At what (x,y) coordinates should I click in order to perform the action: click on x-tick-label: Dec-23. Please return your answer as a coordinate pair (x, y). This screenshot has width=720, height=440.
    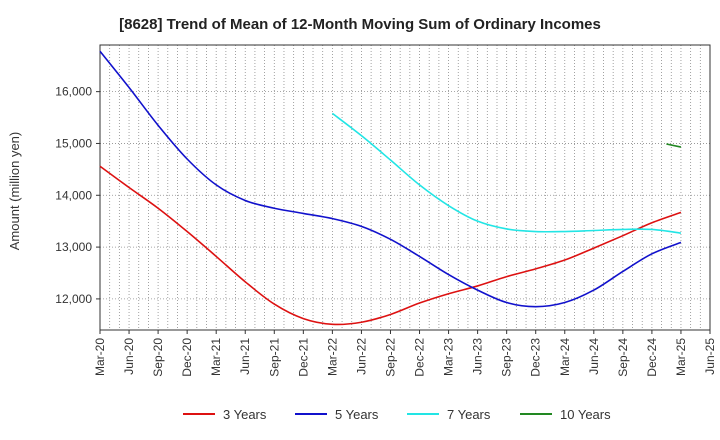
    Looking at the image, I should click on (536, 357).